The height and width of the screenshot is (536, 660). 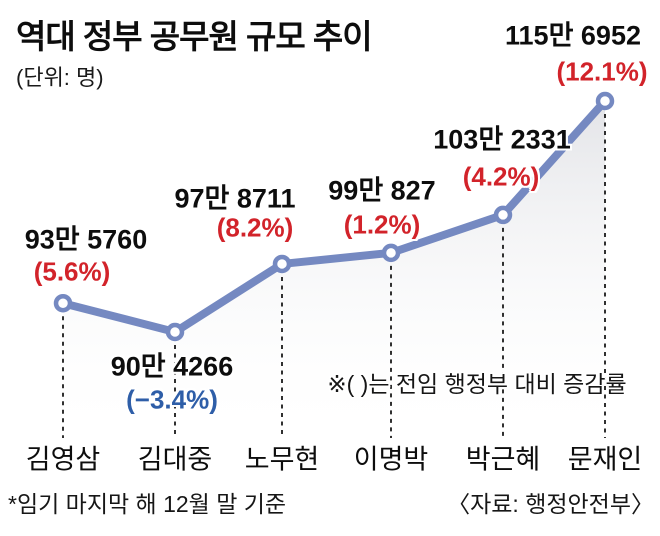 What do you see at coordinates (382, 224) in the screenshot?
I see `pct-label-lee-myung-bak: (1.2%)` at bounding box center [382, 224].